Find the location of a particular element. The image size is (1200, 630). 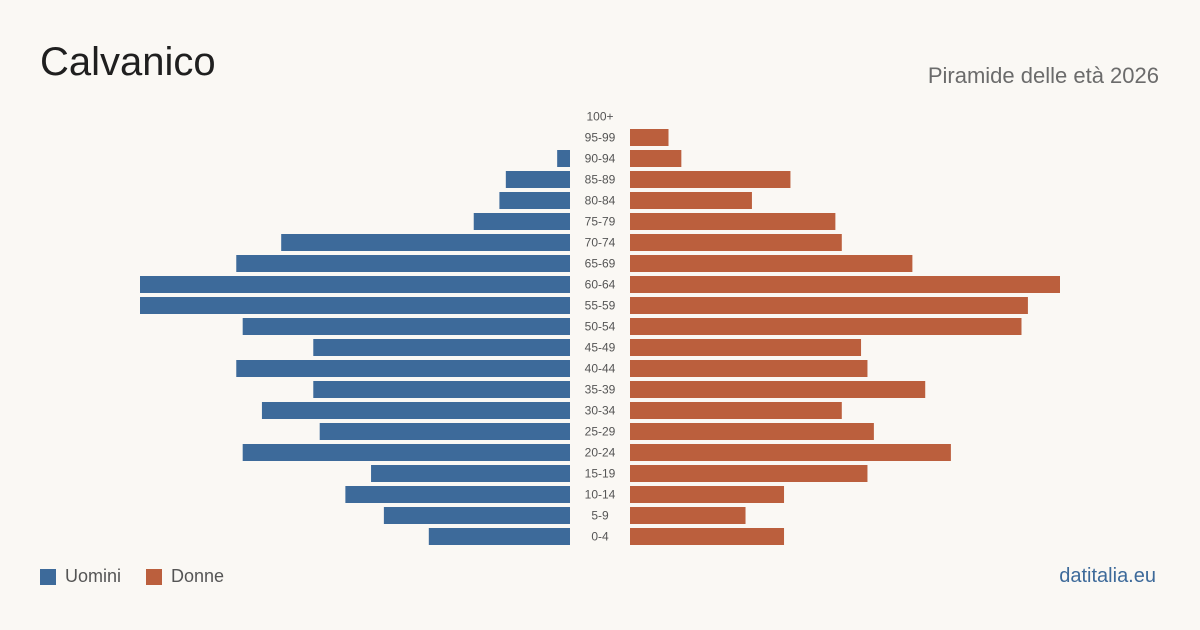

legend: Uomini Donne is located at coordinates (144, 576).